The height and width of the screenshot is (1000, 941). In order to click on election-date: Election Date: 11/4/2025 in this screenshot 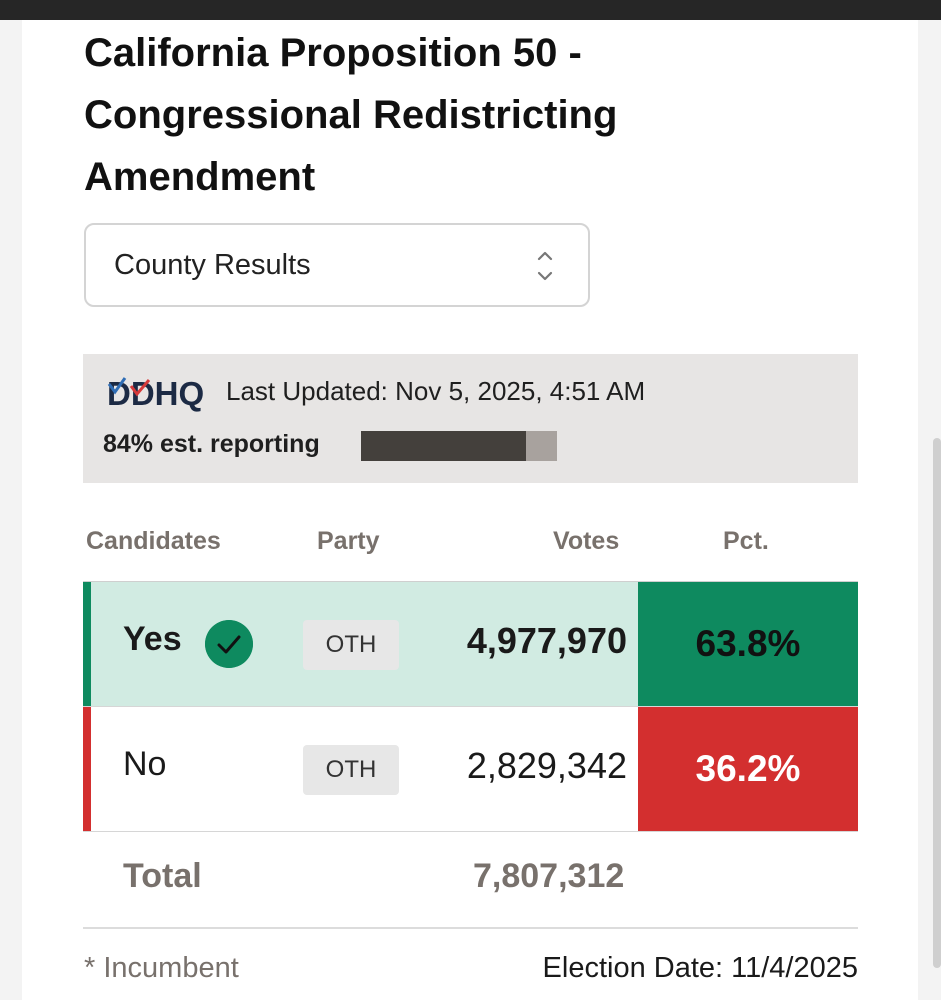, I will do `click(700, 968)`.